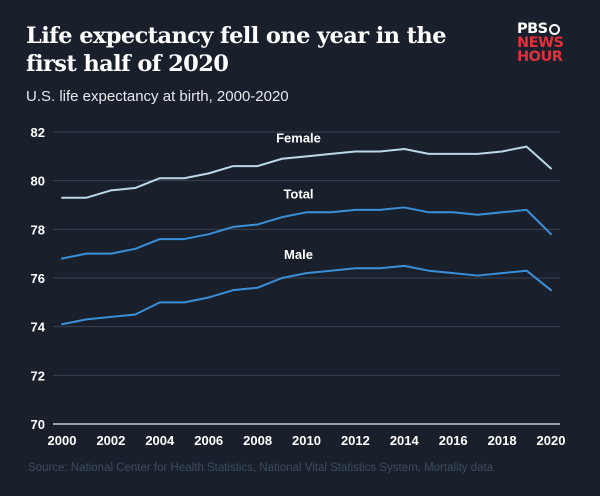 This screenshot has width=600, height=496. I want to click on series-line-male, so click(306, 295).